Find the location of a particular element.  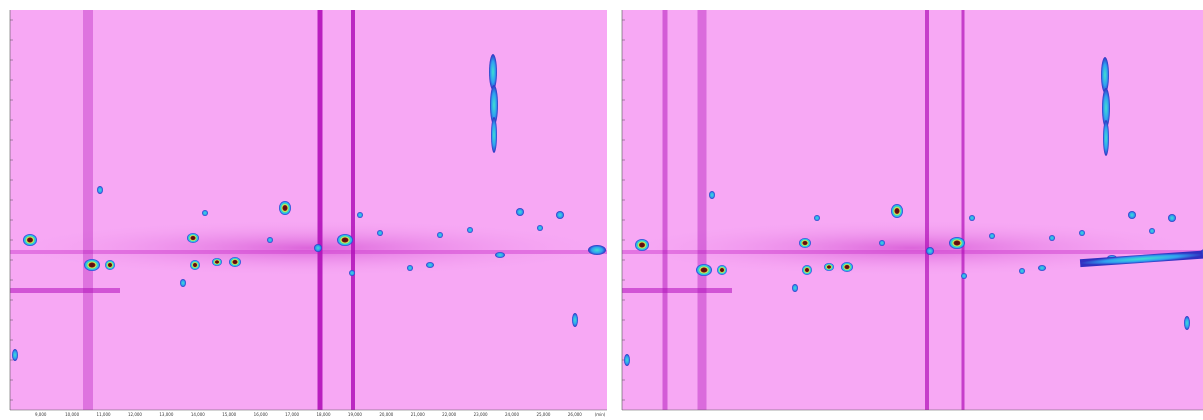

x-tick-label: 15,000 is located at coordinates (229, 414).